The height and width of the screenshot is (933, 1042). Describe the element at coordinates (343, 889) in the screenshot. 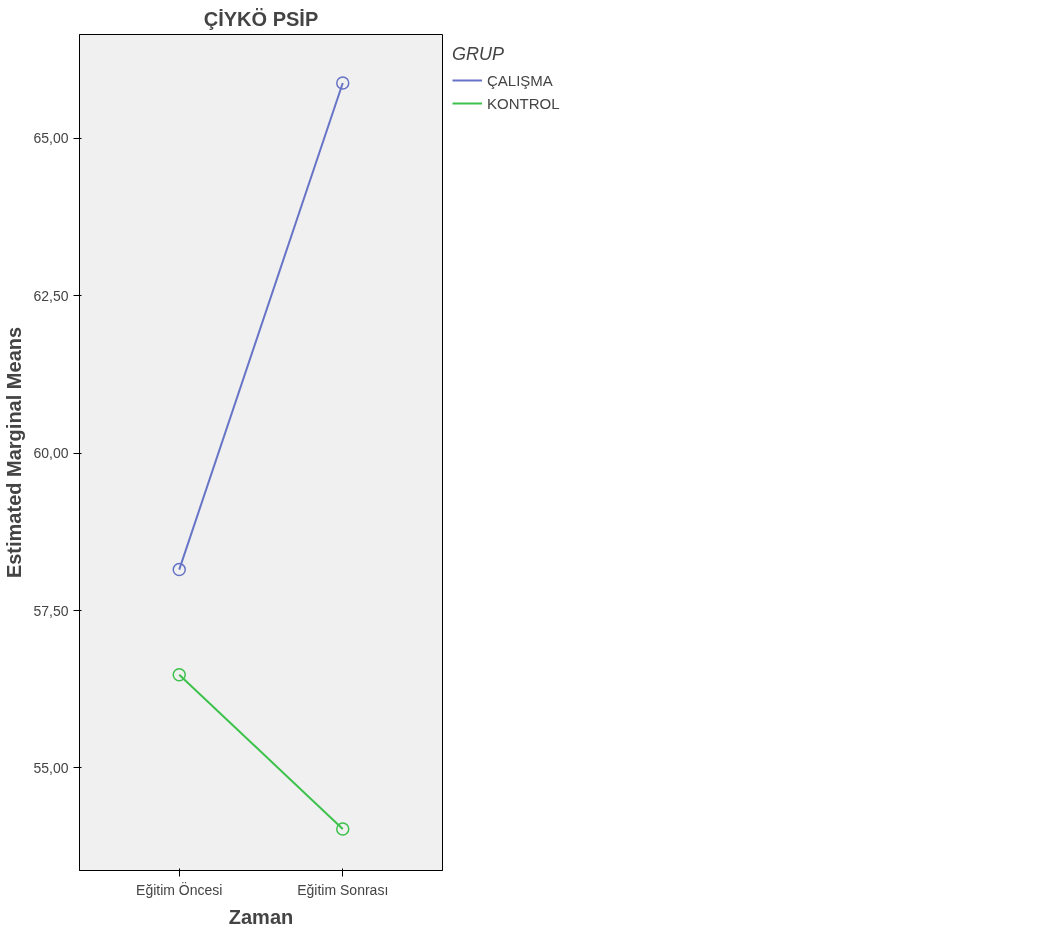

I see `x-tick-label: Eğitim Sonrası` at that location.